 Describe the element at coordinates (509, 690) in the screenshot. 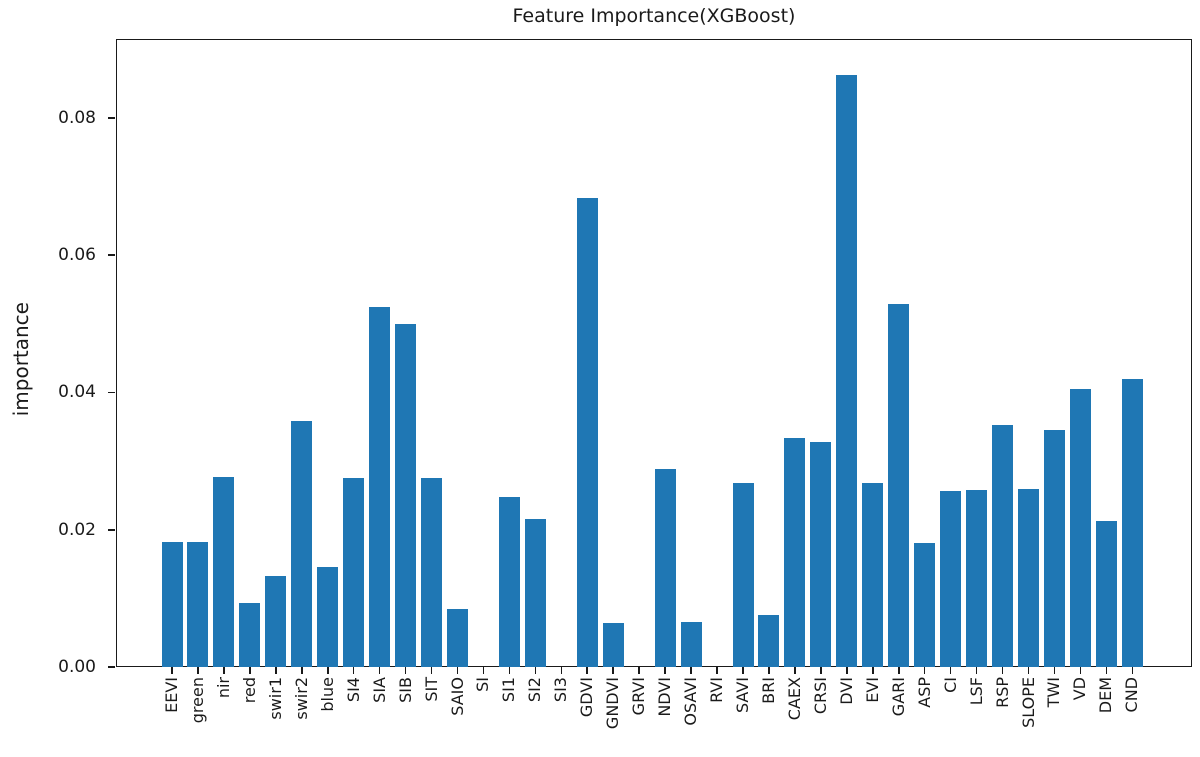

I see `x-tick-label: SI1` at that location.